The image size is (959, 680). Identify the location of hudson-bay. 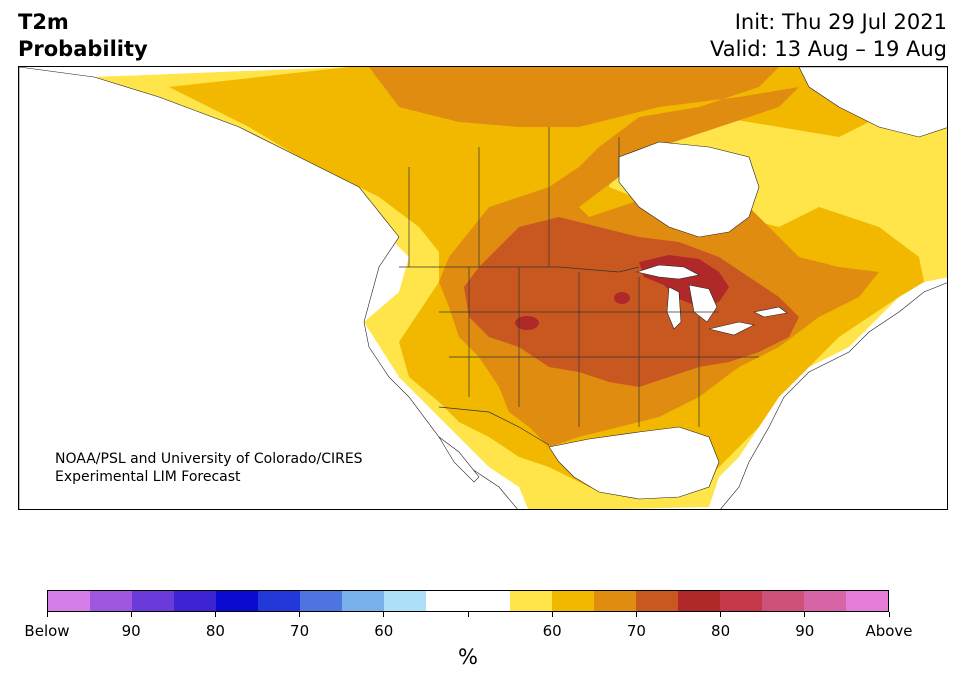
(689, 189).